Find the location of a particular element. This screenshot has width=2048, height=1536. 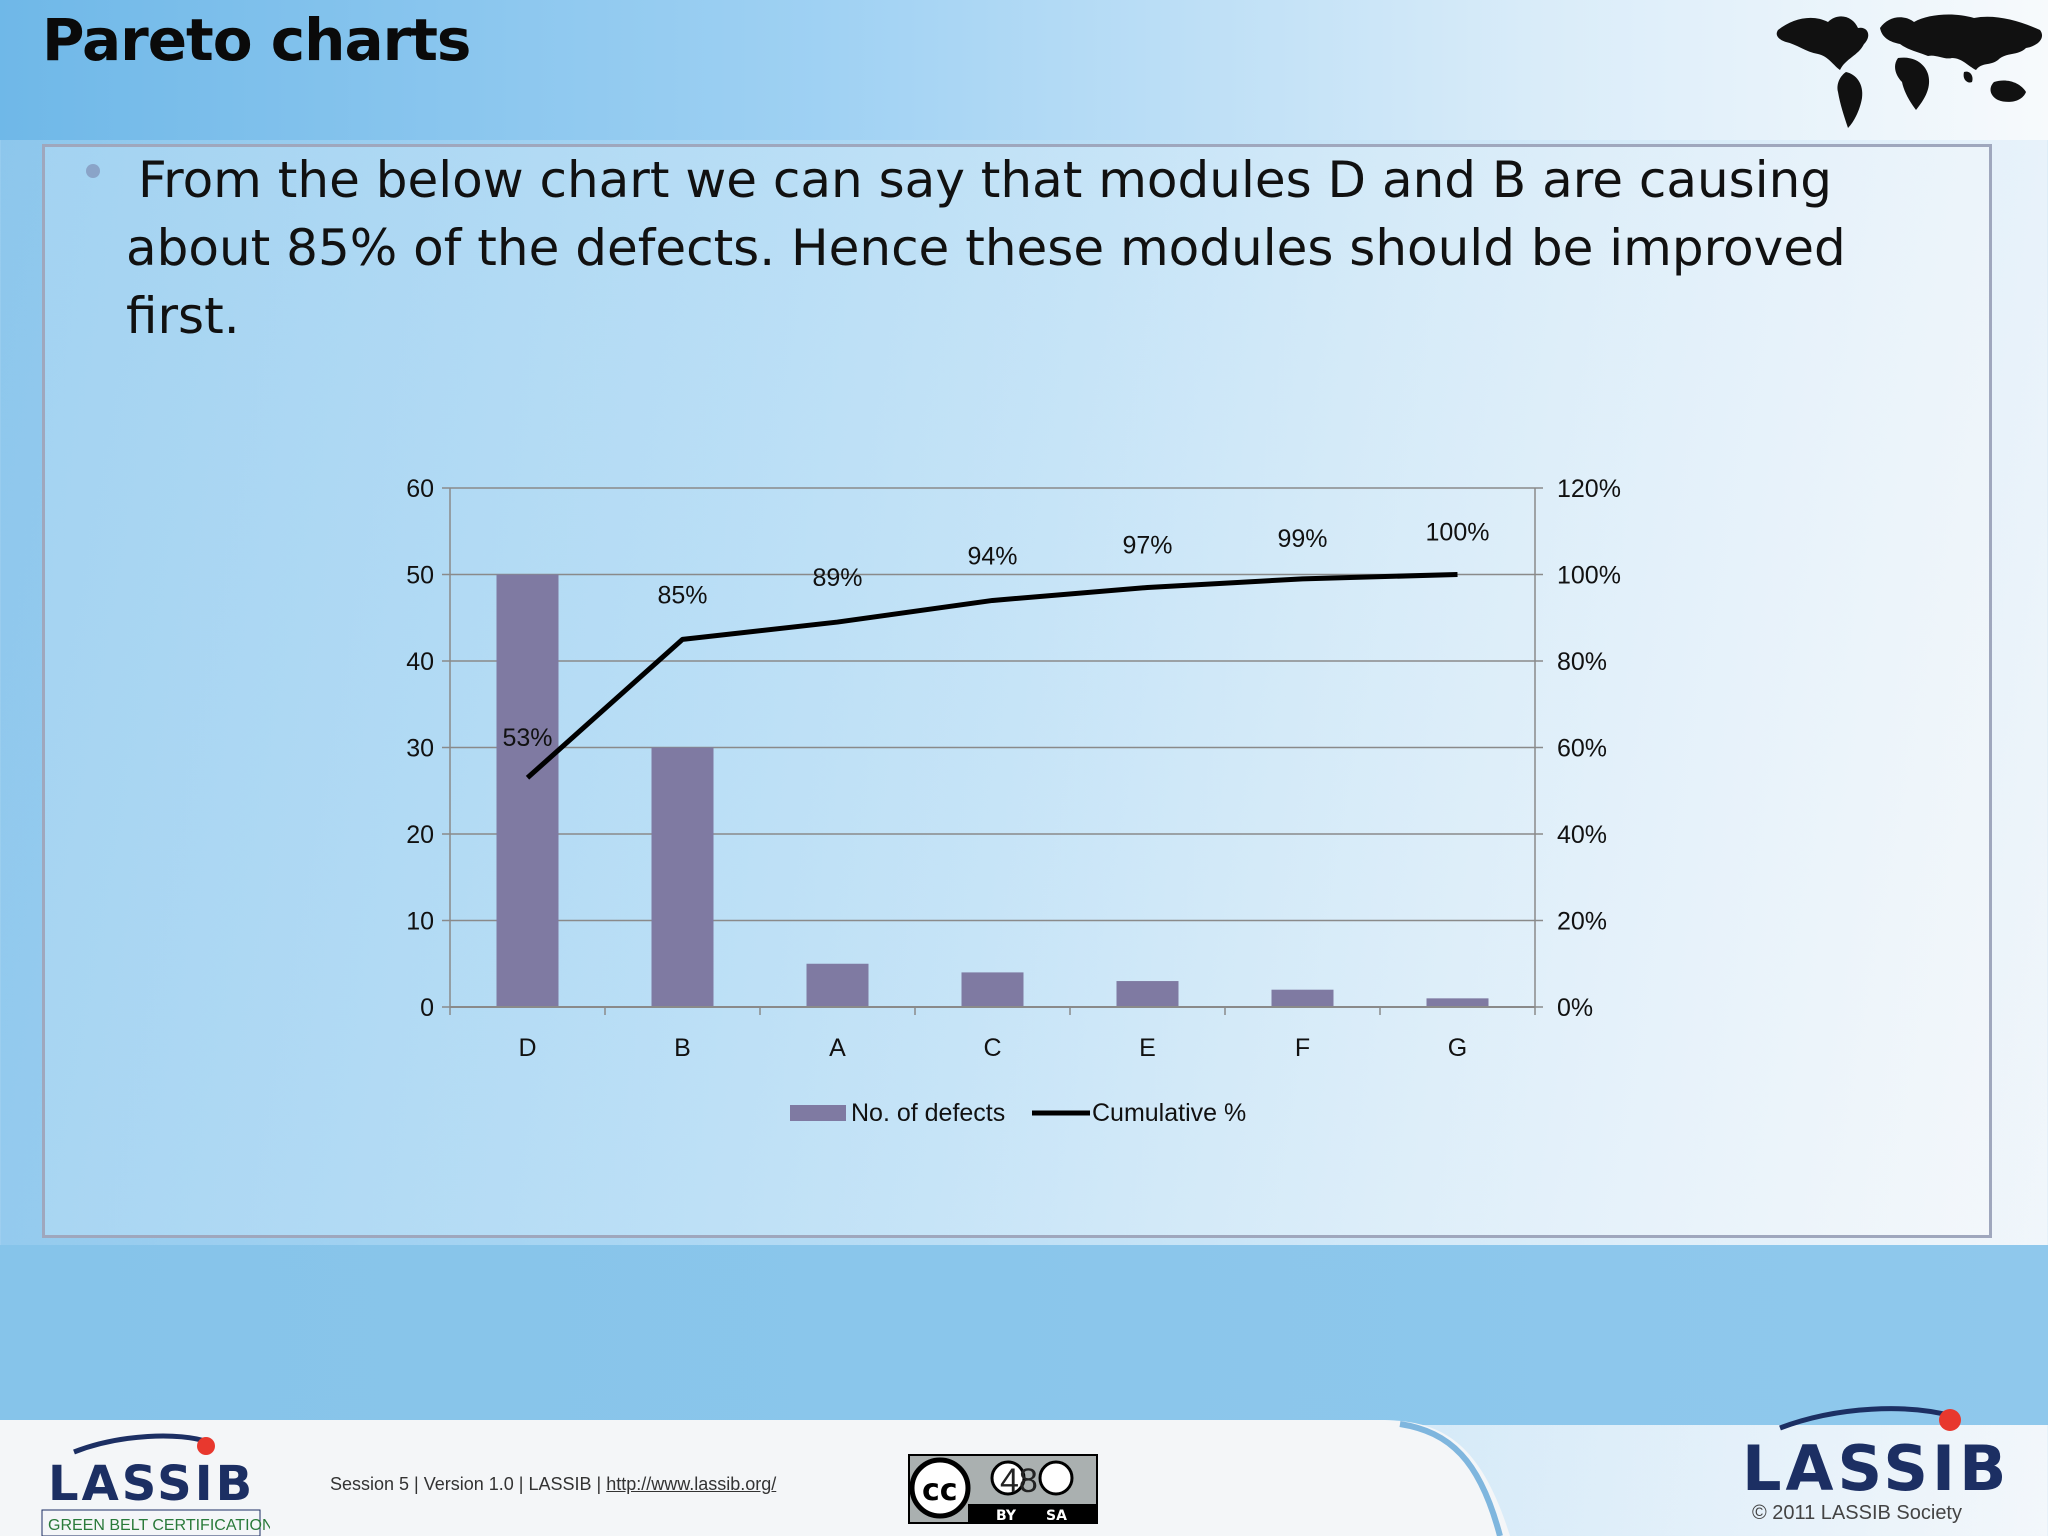

left-axis-tick-label: 50 is located at coordinates (420, 576).